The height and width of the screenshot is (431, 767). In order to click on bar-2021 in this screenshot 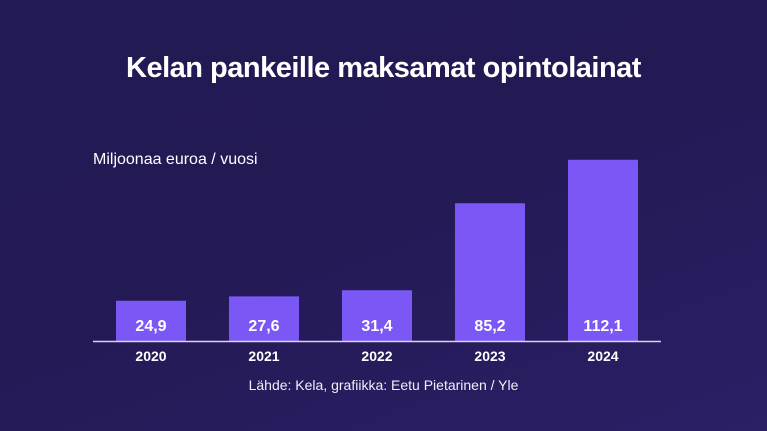, I will do `click(264, 318)`.